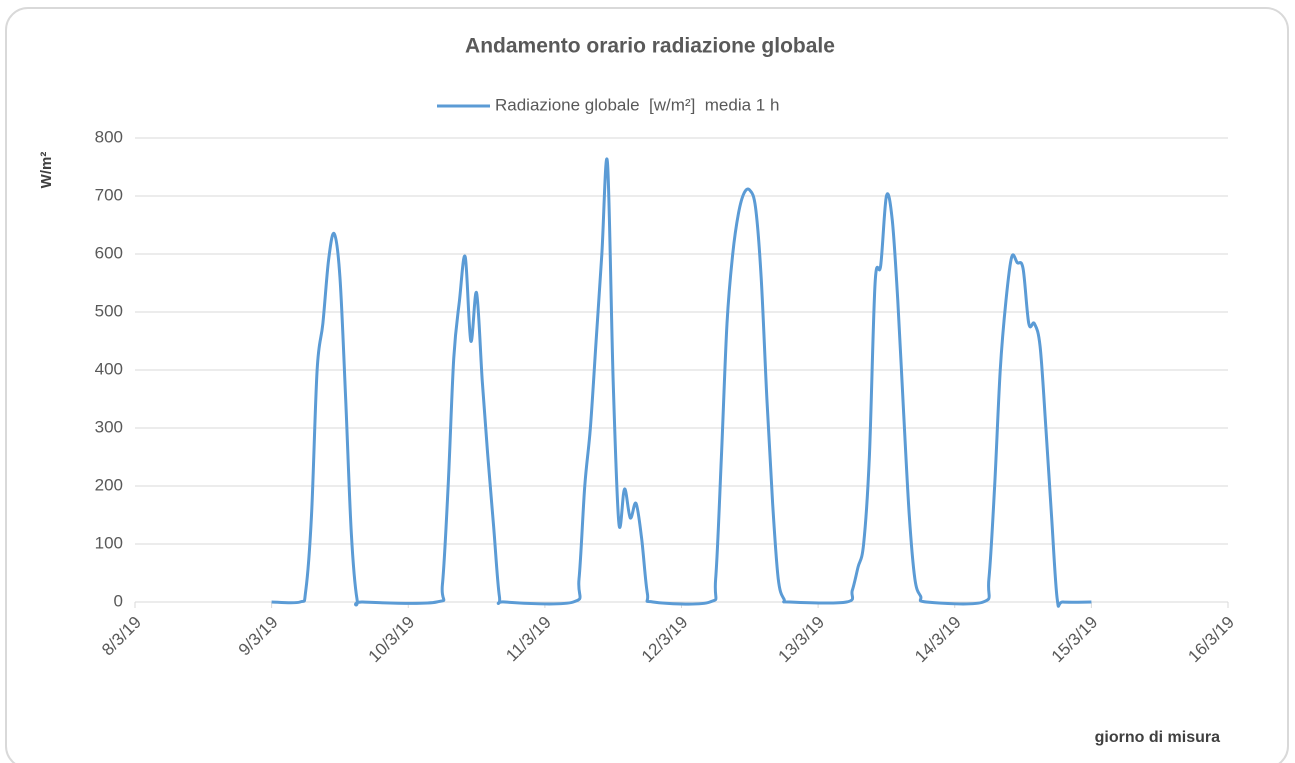  Describe the element at coordinates (109, 310) in the screenshot. I see `y-tick-label: 500` at that location.